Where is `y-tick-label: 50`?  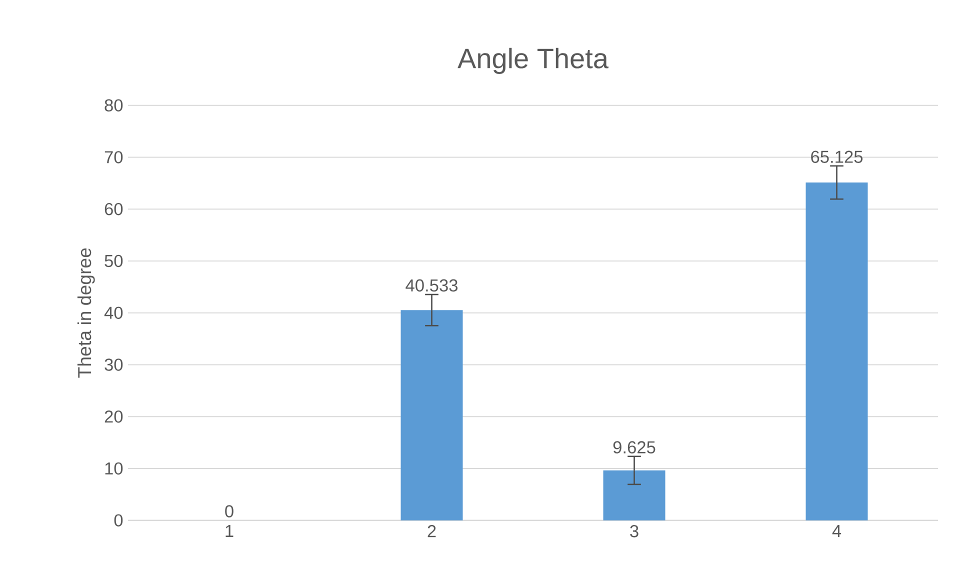
y-tick-label: 50 is located at coordinates (113, 261).